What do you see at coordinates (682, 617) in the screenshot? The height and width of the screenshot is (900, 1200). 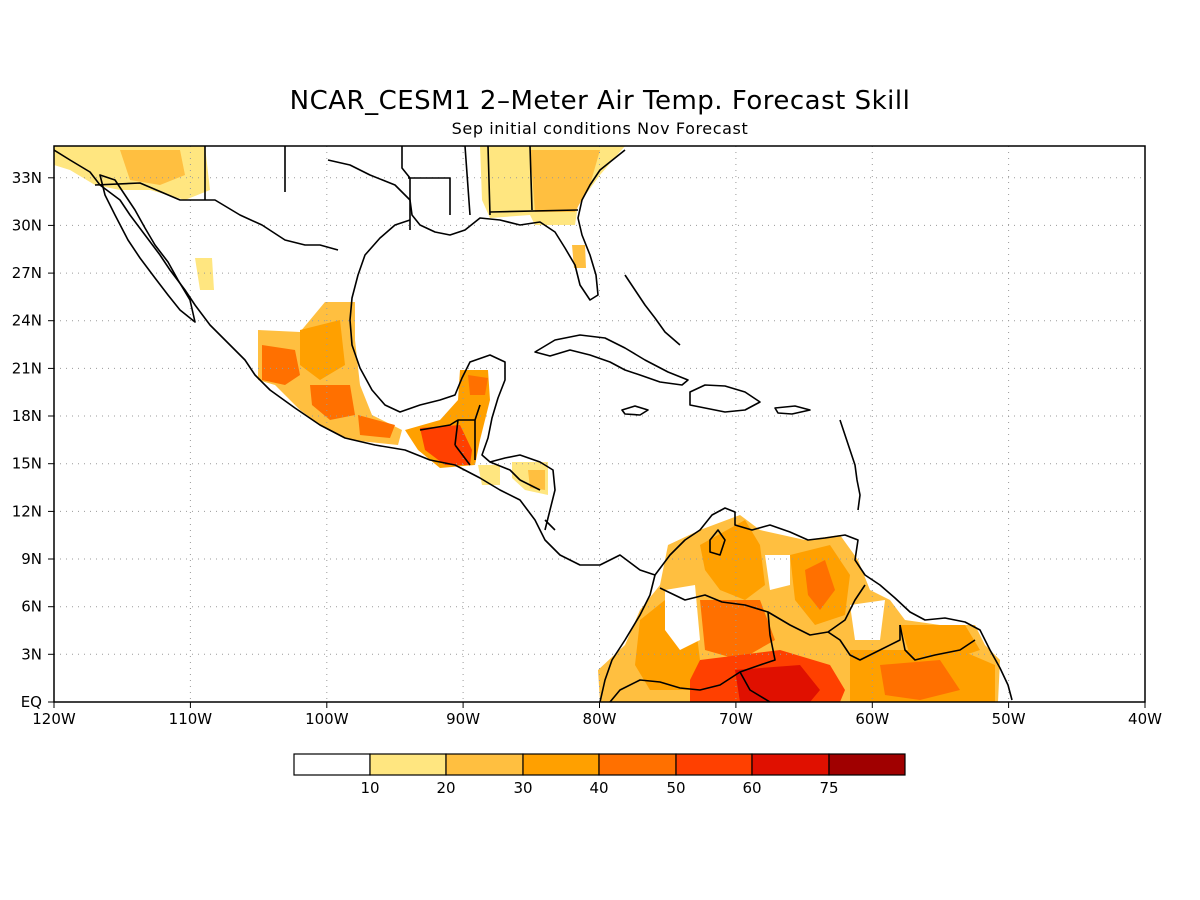 I see `skill-region-low-colombia` at bounding box center [682, 617].